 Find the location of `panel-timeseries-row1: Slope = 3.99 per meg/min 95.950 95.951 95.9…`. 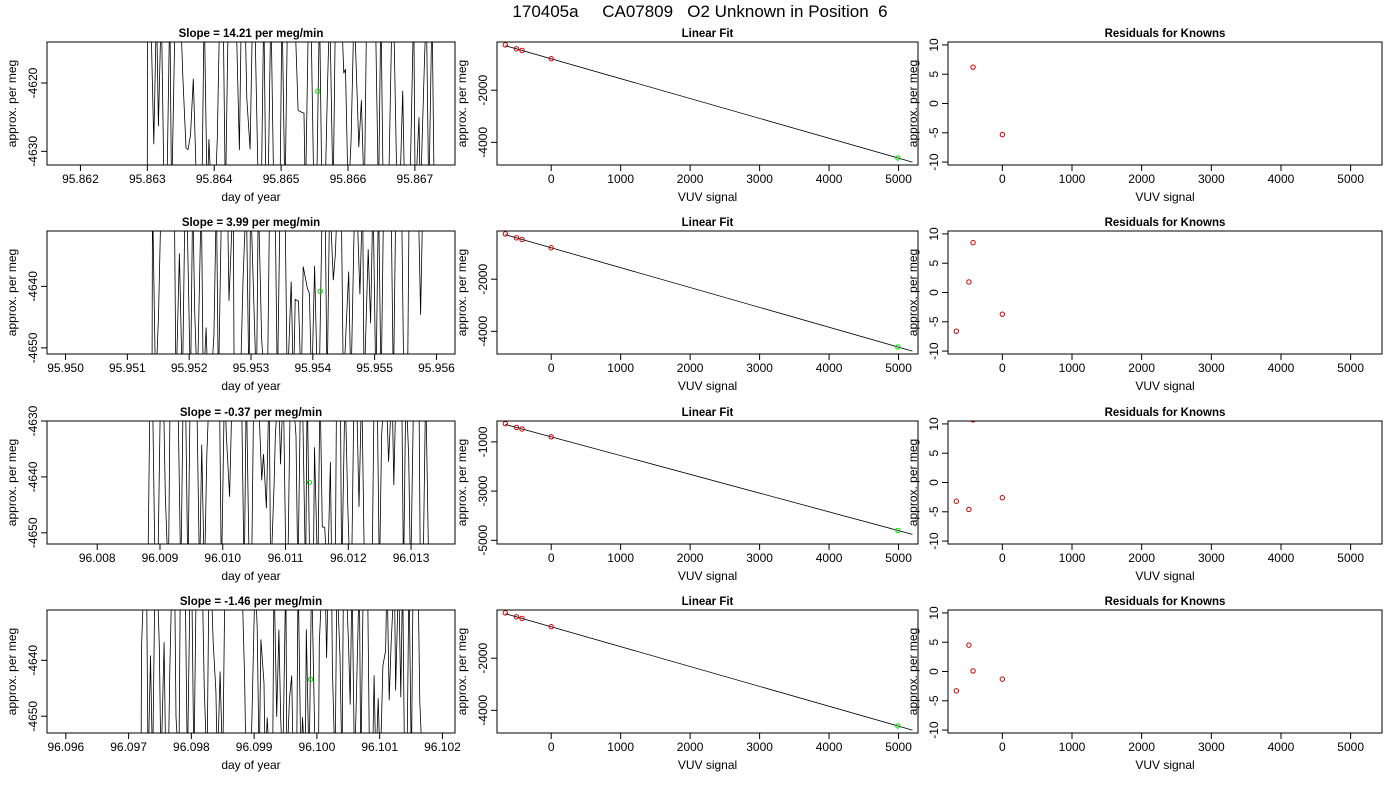

panel-timeseries-row1: Slope = 3.99 per meg/min 95.950 95.951 95.9… is located at coordinates (230, 305).